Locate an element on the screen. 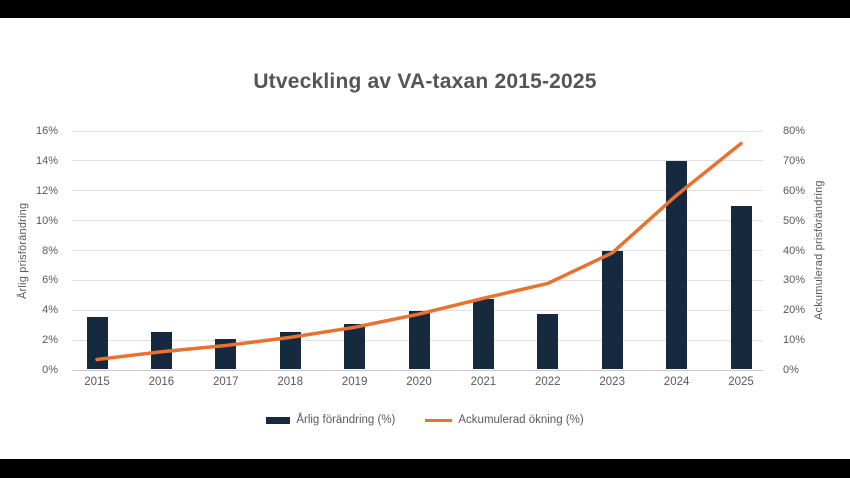 The image size is (850, 478). left-axis-tick: 6% is located at coordinates (50, 280).